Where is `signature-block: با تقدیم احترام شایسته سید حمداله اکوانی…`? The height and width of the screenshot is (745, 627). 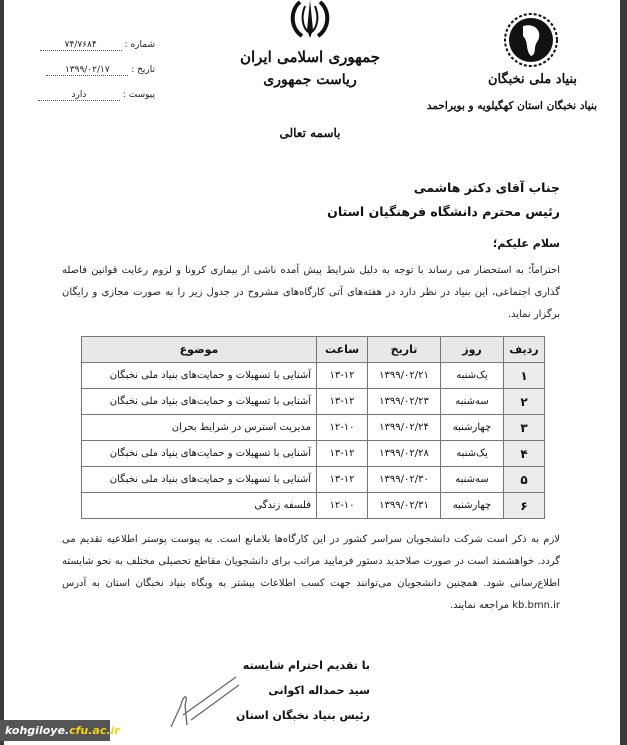 signature-block: با تقدیم احترام شایسته سید حمداله اکوانی… is located at coordinates (311, 690).